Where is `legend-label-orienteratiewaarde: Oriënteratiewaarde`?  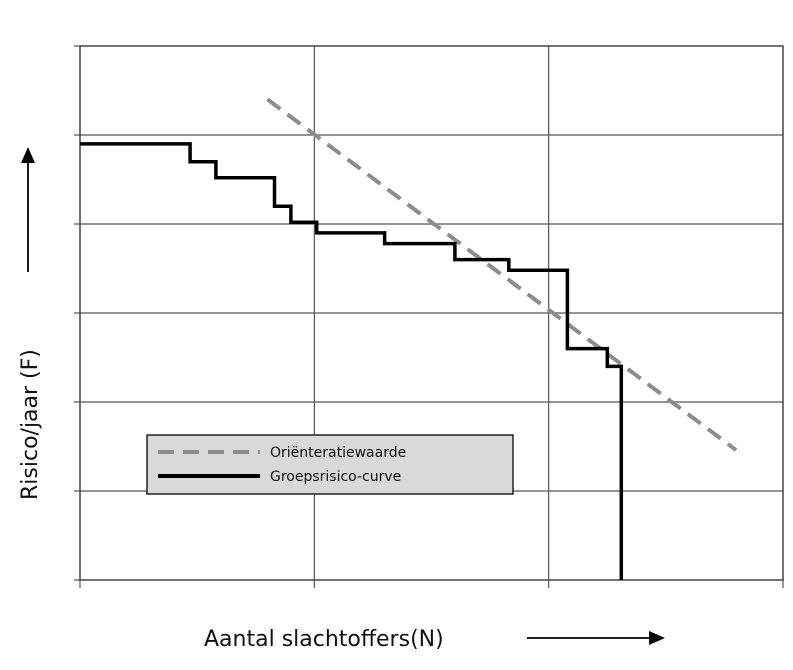
legend-label-orienteratiewaarde: Oriënteratiewaarde is located at coordinates (338, 453).